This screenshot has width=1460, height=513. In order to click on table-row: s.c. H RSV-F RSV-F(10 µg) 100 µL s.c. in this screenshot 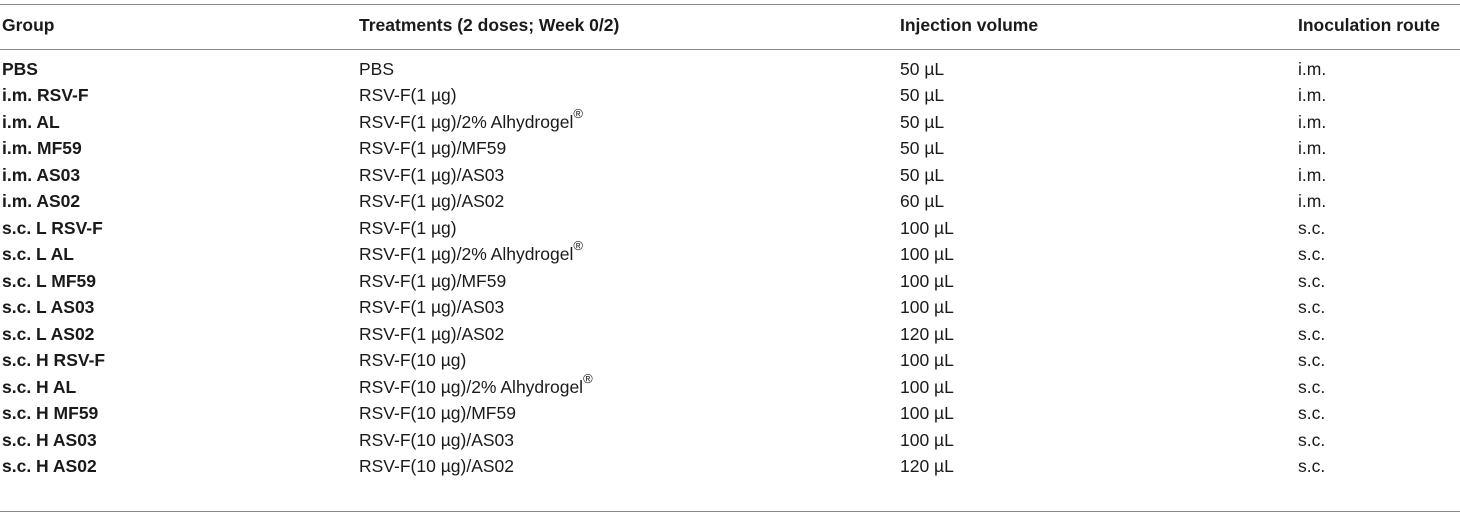, I will do `click(730, 361)`.